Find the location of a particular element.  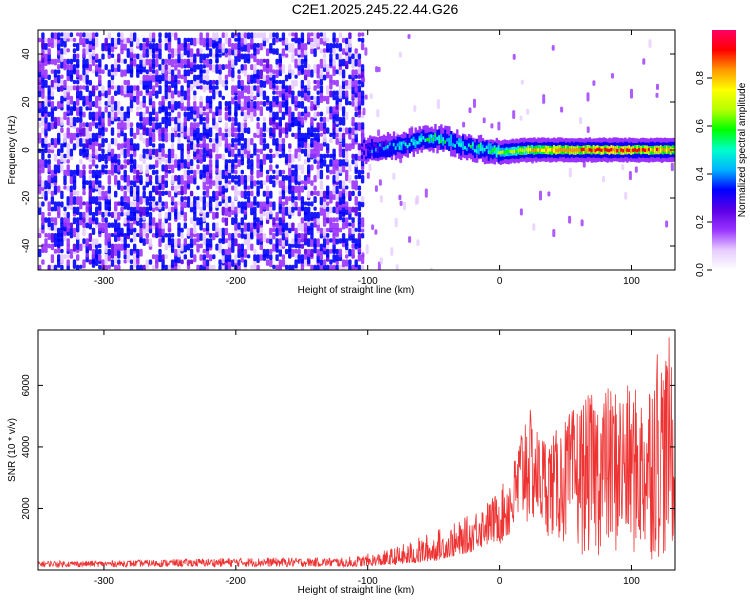

colorbar-label: Normalized spectral amplitude is located at coordinates (742, 149).